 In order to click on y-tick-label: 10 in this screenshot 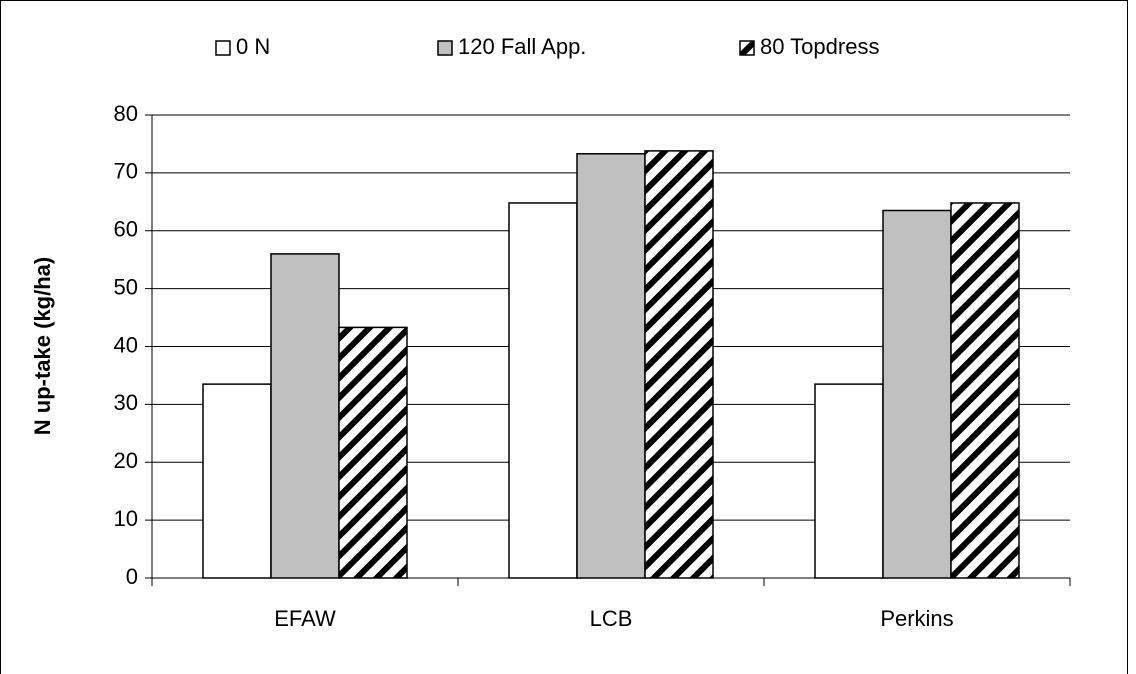, I will do `click(126, 518)`.